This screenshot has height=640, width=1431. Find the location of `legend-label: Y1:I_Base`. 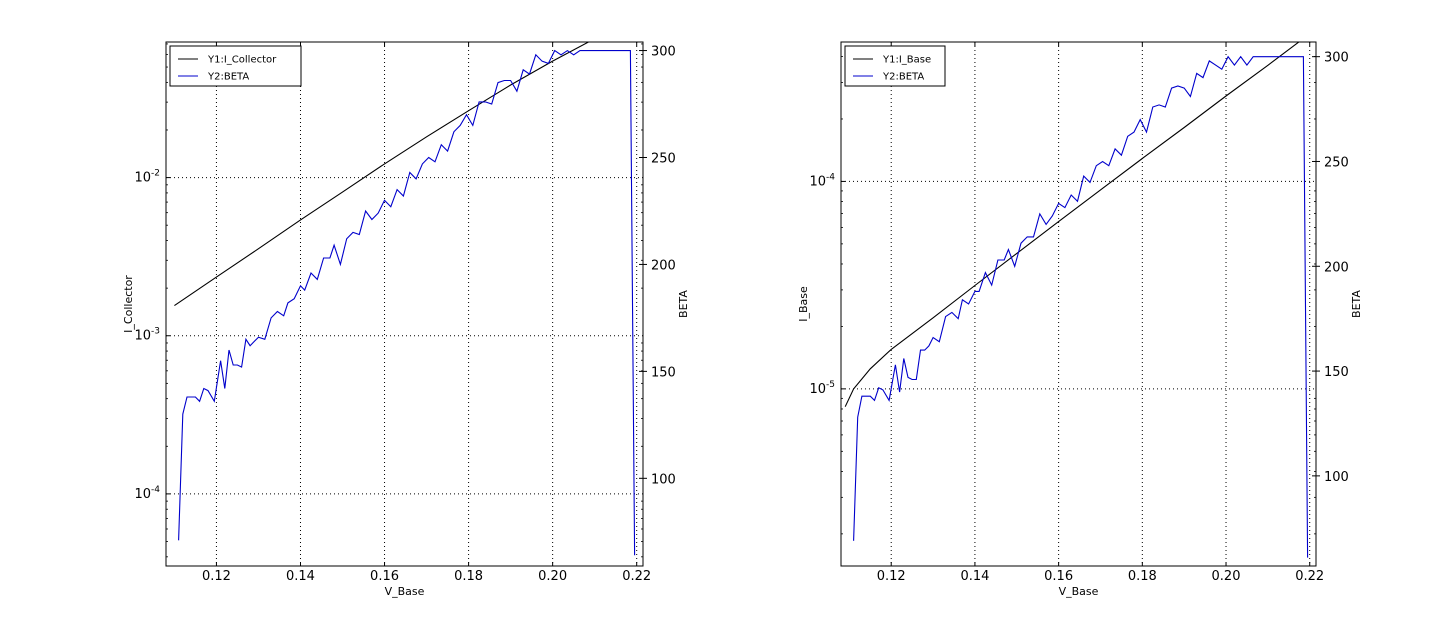

legend-label: Y1:I_Base is located at coordinates (906, 60).